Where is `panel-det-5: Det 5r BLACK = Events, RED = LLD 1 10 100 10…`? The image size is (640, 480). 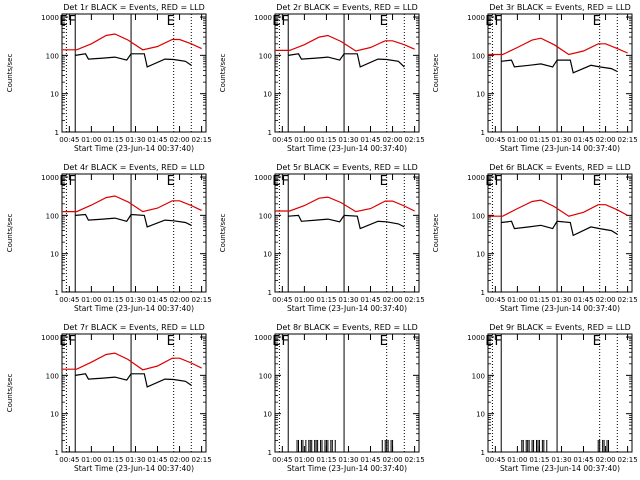
panel-det-5: Det 5r BLACK = Events, RED = LLD 1 10 100 10… is located at coordinates (322, 238).